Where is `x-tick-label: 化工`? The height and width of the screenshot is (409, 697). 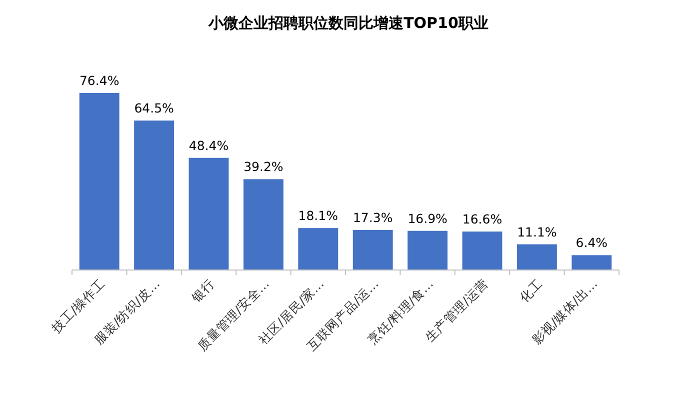 x-tick-label: 化工 is located at coordinates (531, 290).